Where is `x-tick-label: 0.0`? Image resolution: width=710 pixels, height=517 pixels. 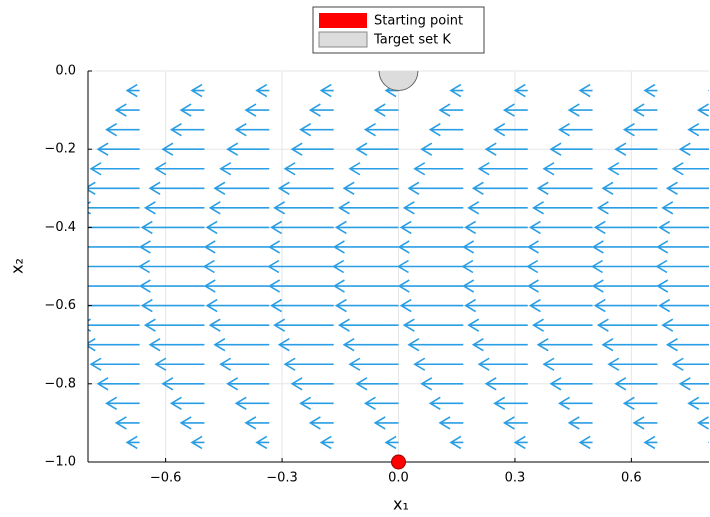
x-tick-label: 0.0 is located at coordinates (398, 478).